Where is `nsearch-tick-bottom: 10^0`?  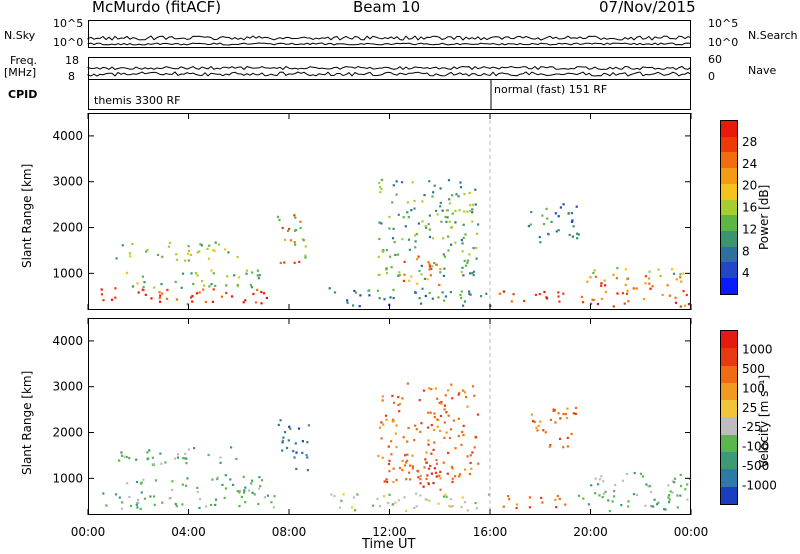
nsearch-tick-bottom: 10^0 is located at coordinates (723, 42).